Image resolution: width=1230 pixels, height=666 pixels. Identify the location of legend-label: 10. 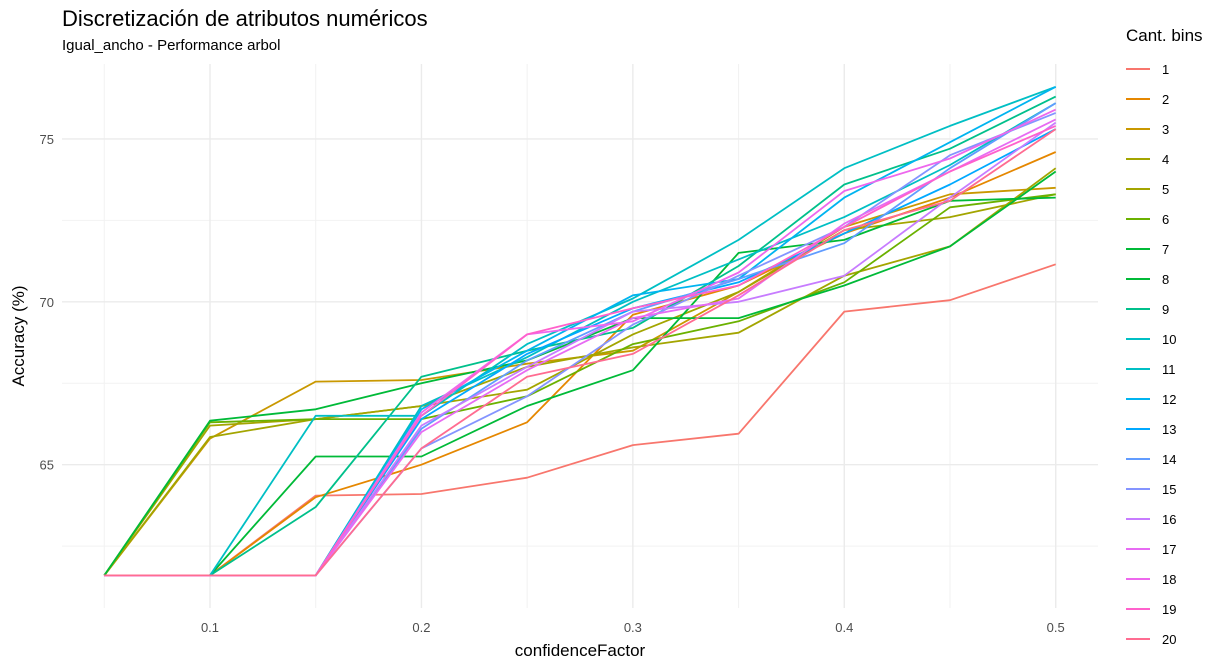
(1169, 339).